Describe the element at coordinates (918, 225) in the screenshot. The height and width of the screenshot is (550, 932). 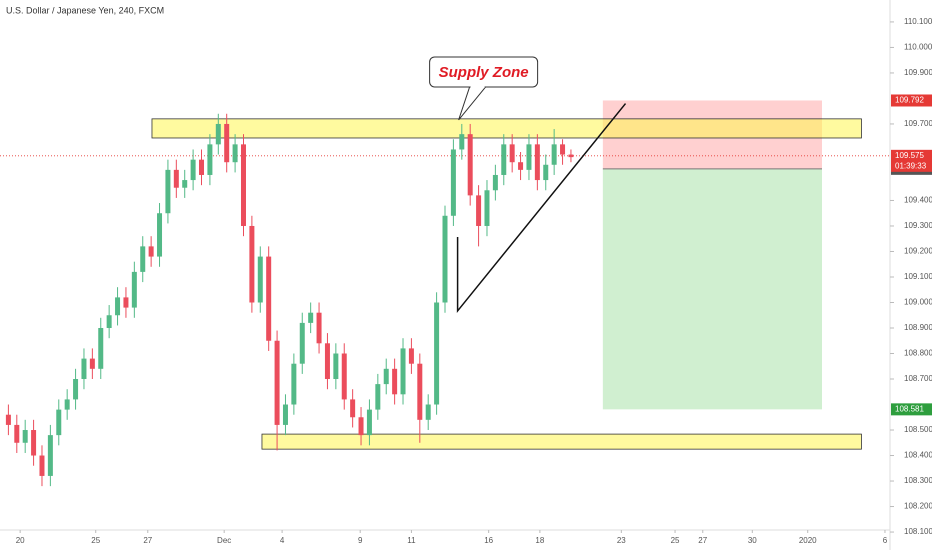
I see `y-tick-label: 109.300` at that location.